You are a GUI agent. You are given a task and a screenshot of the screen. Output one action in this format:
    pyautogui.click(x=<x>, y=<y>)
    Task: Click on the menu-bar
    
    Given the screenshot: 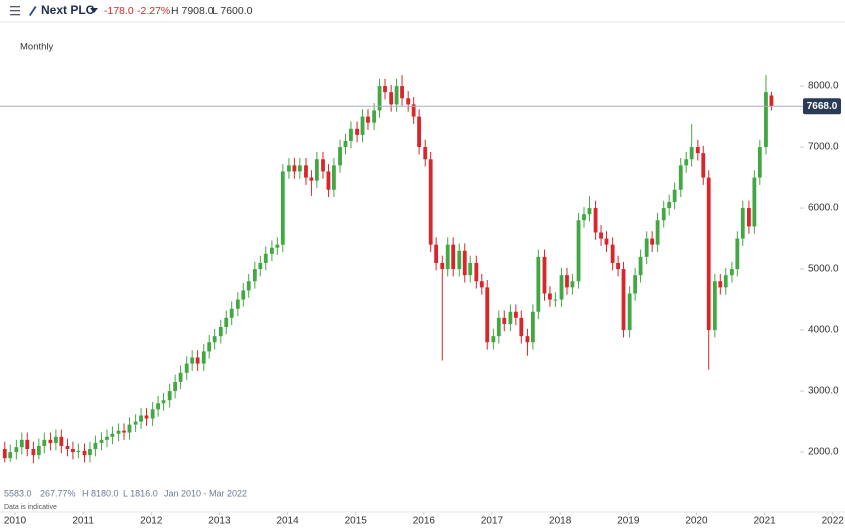 What is the action you would take?
    pyautogui.click(x=15, y=7)
    